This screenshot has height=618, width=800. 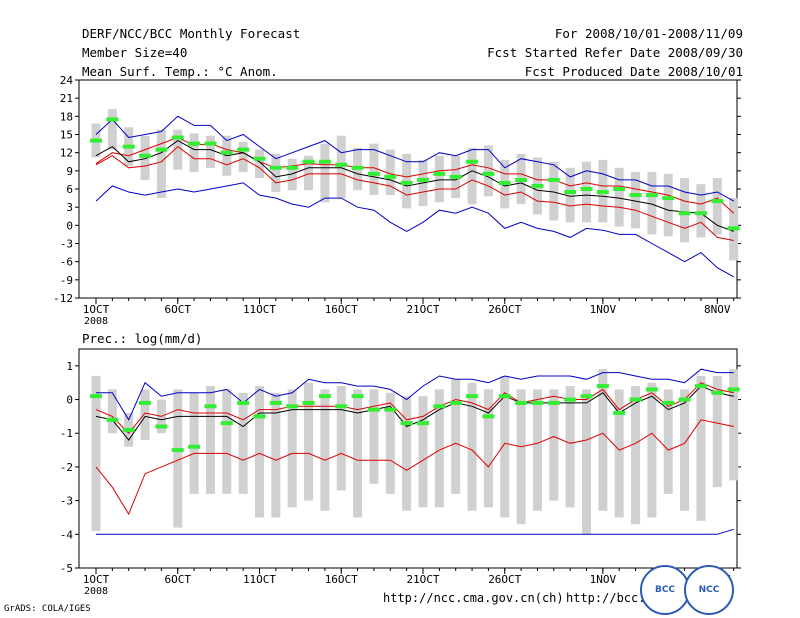 I want to click on temp-upper-bound-line, so click(x=414, y=158).